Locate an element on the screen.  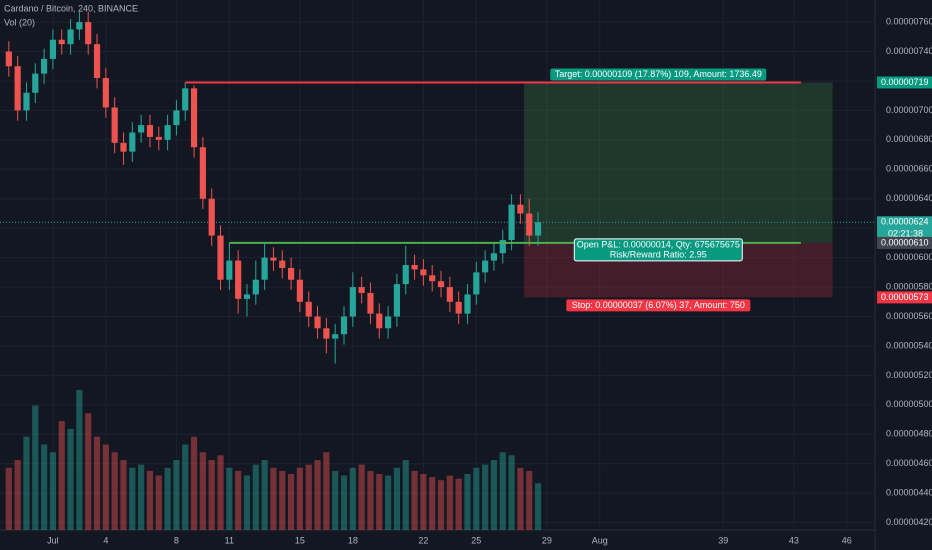
y-tick-label: 0.00000420 is located at coordinates (909, 522).